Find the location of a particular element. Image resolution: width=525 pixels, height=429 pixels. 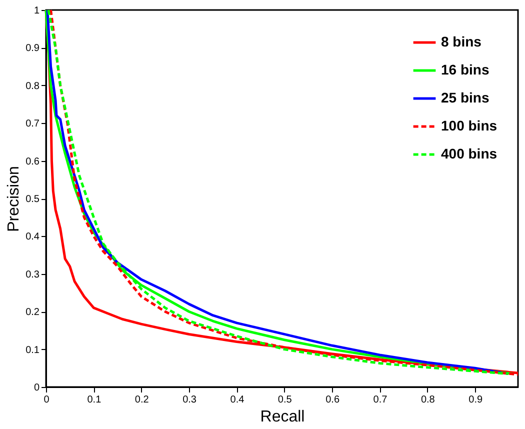

y-tick-label: 1 is located at coordinates (37, 11).